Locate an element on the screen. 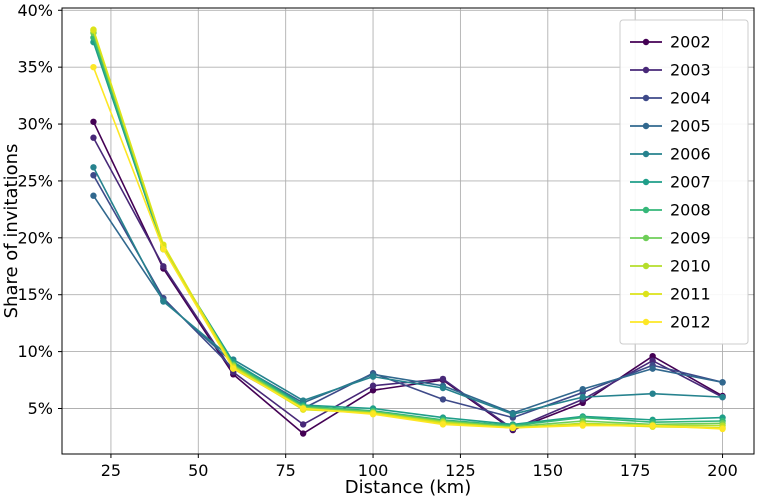 Image resolution: width=762 pixels, height=502 pixels. x-tick-label: 75 is located at coordinates (285, 470).